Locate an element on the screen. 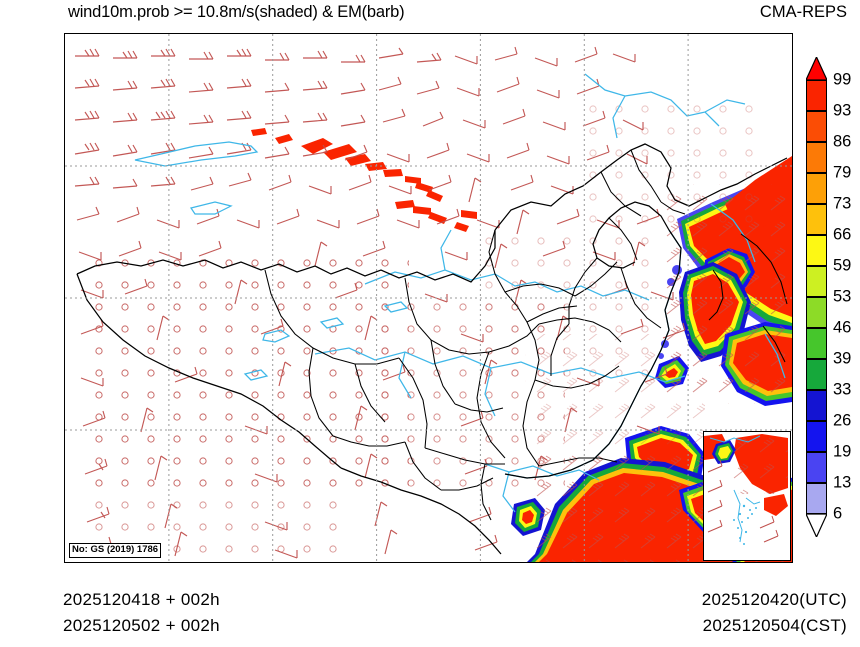 The image size is (860, 647). colorbar-tick-label: 6 is located at coordinates (838, 513).